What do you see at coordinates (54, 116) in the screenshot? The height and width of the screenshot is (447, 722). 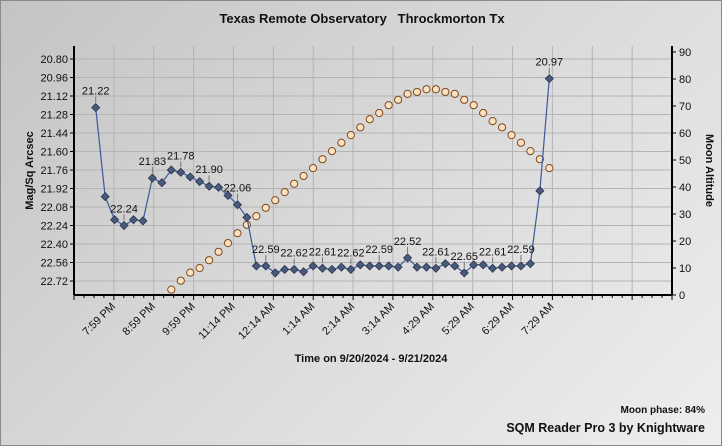 I see `y-tick-label: 21.28` at bounding box center [54, 116].